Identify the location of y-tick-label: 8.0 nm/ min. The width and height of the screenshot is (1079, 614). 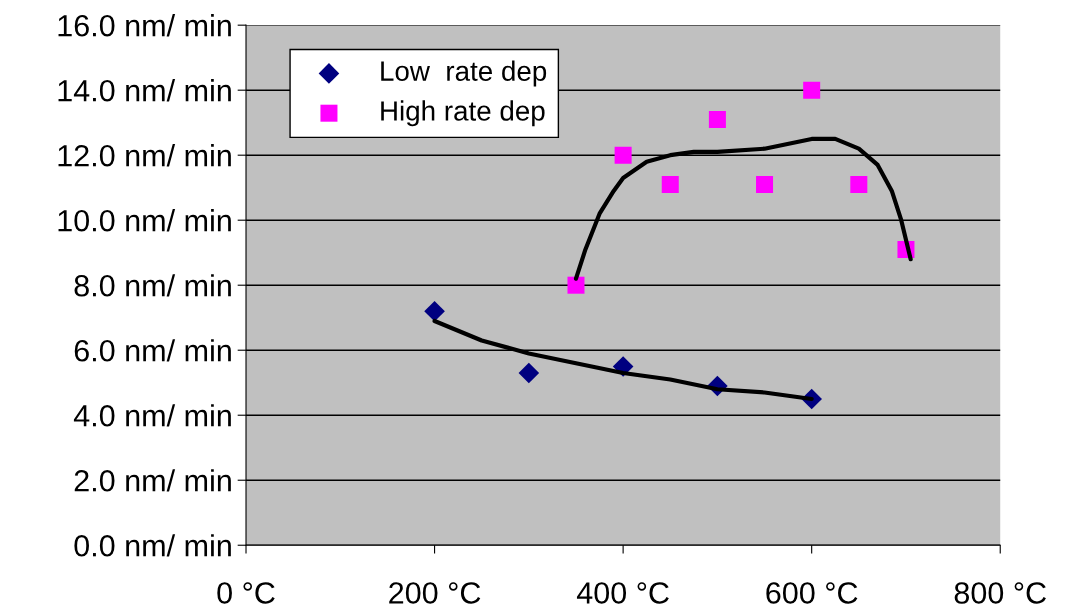
(152, 285).